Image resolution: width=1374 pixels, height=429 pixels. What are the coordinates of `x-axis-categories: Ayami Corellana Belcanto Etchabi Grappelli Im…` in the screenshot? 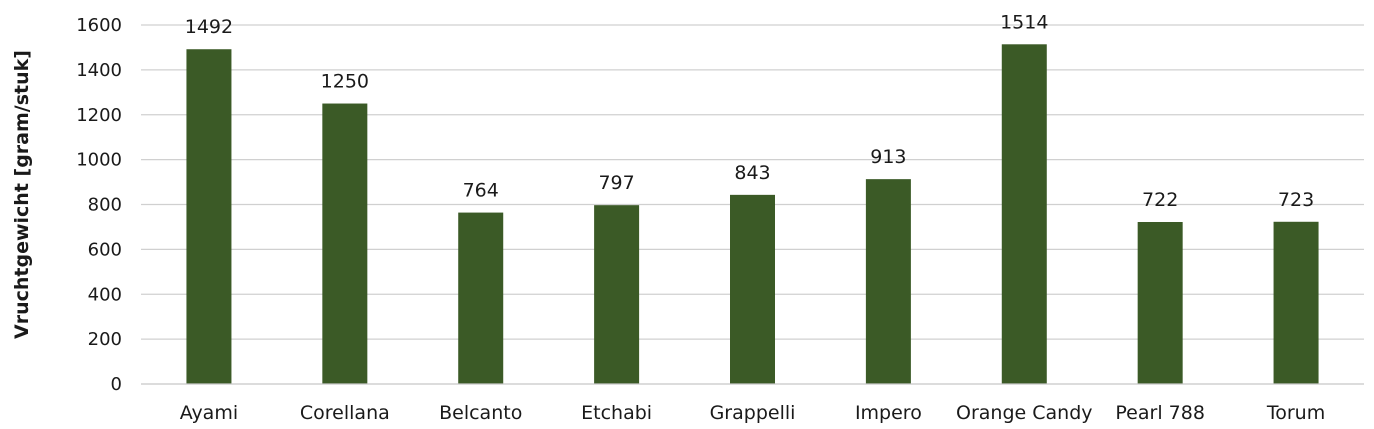 It's located at (752, 413).